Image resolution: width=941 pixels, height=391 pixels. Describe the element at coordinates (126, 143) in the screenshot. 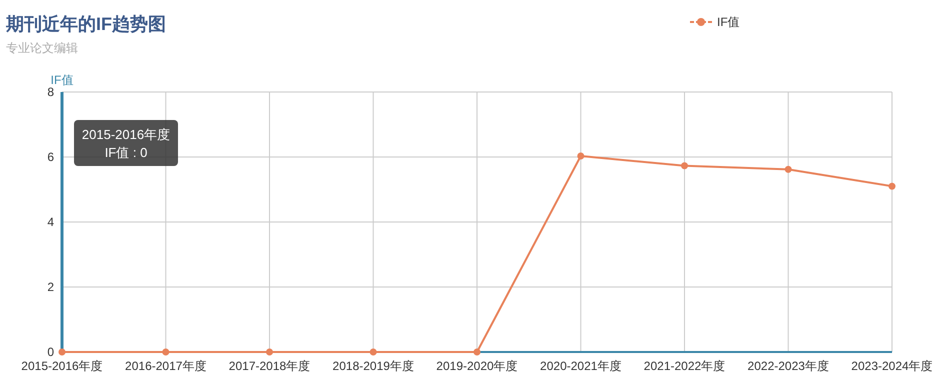

I see `annotation: 2015-2016年度 IF值 : 0` at that location.